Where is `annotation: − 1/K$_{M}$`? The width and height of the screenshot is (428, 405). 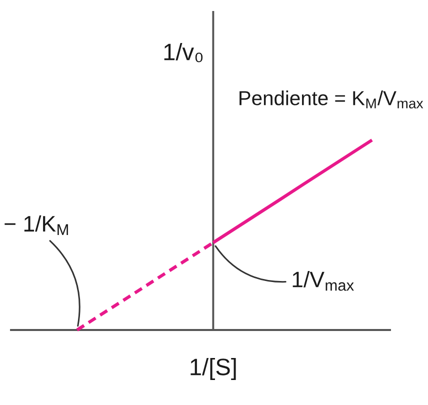 annotation: − 1/K$_{M}$ is located at coordinates (36, 225).